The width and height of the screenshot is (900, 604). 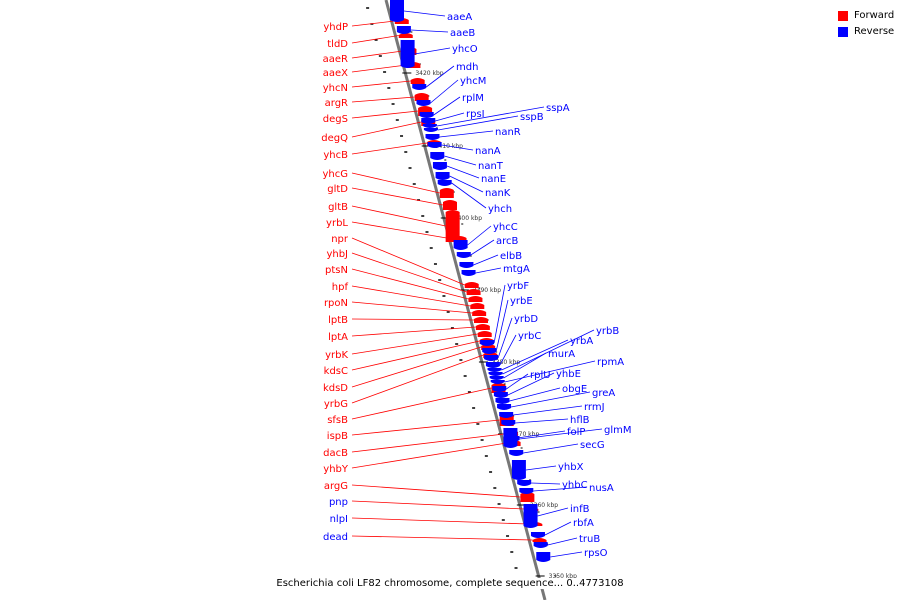 I want to click on reverse-gene-label: yhcM, so click(x=473, y=81).